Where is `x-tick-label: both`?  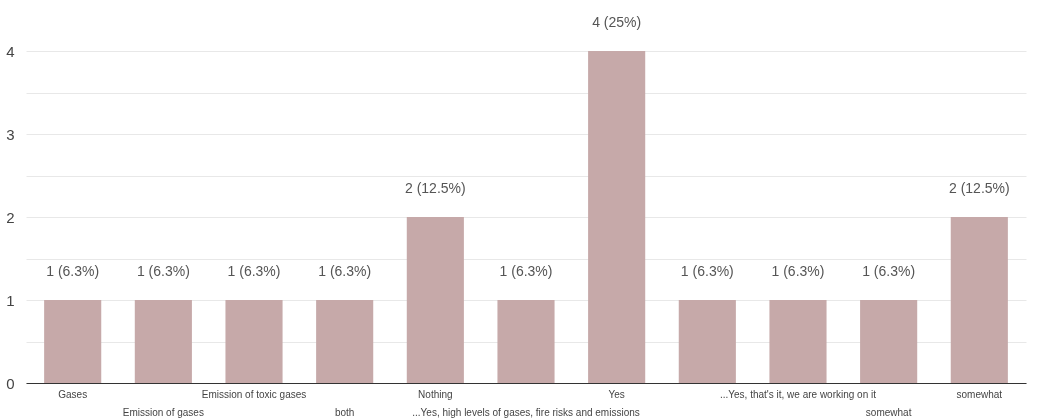 x-tick-label: both is located at coordinates (344, 412).